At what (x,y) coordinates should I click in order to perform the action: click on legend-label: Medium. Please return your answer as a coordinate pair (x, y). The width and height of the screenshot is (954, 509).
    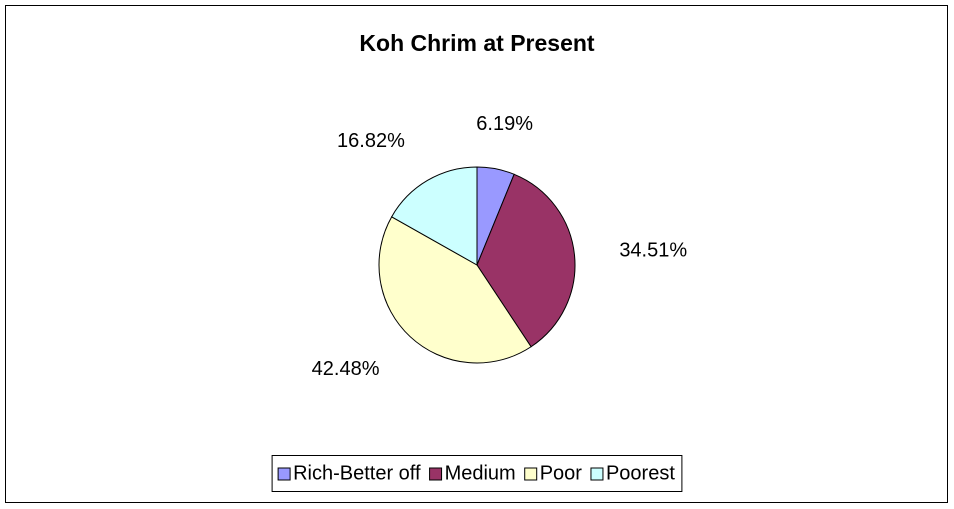
    Looking at the image, I should click on (480, 473).